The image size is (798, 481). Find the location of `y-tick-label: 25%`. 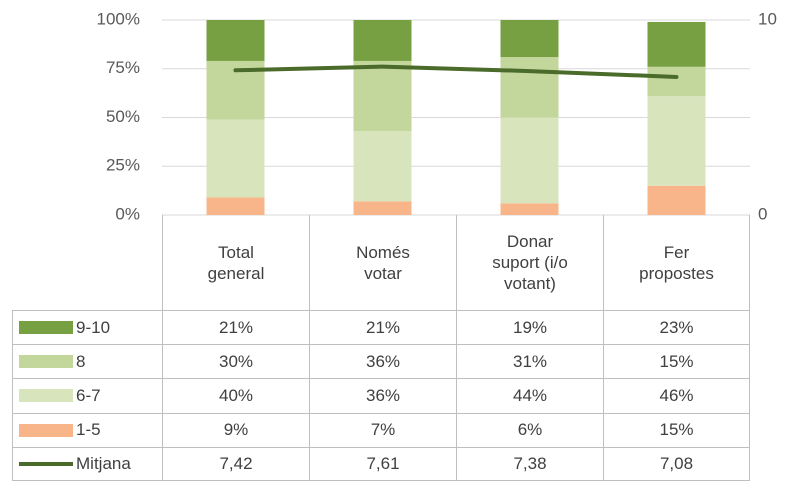

y-tick-label: 25% is located at coordinates (123, 165).